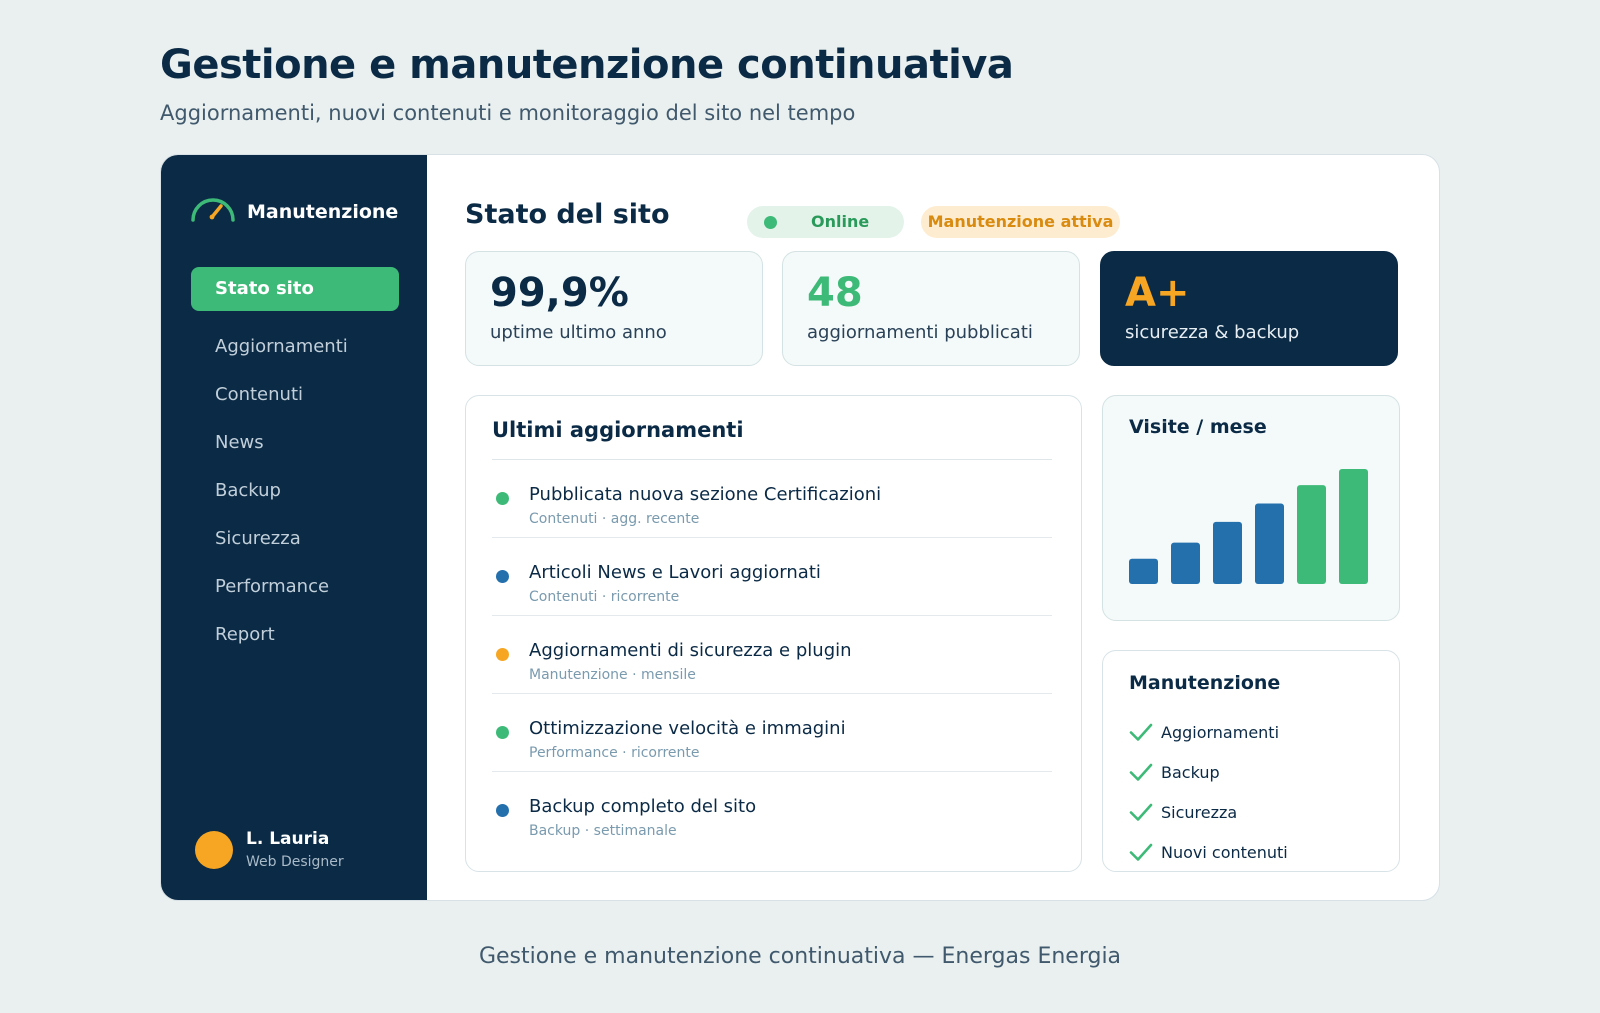 The image size is (1600, 1013). What do you see at coordinates (614, 753) in the screenshot?
I see `update-meta: Performance · ricorrente` at bounding box center [614, 753].